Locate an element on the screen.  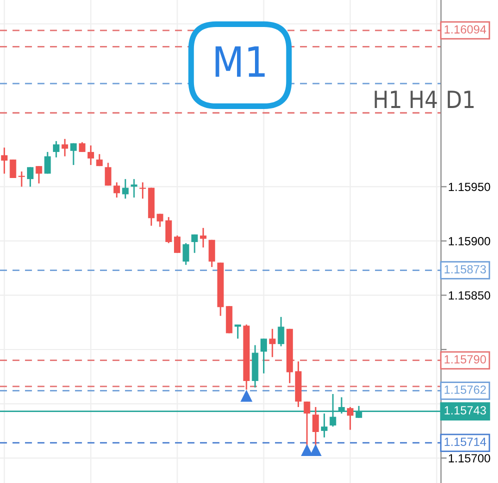
ref-line-label: 1.15762 is located at coordinates (465, 390).